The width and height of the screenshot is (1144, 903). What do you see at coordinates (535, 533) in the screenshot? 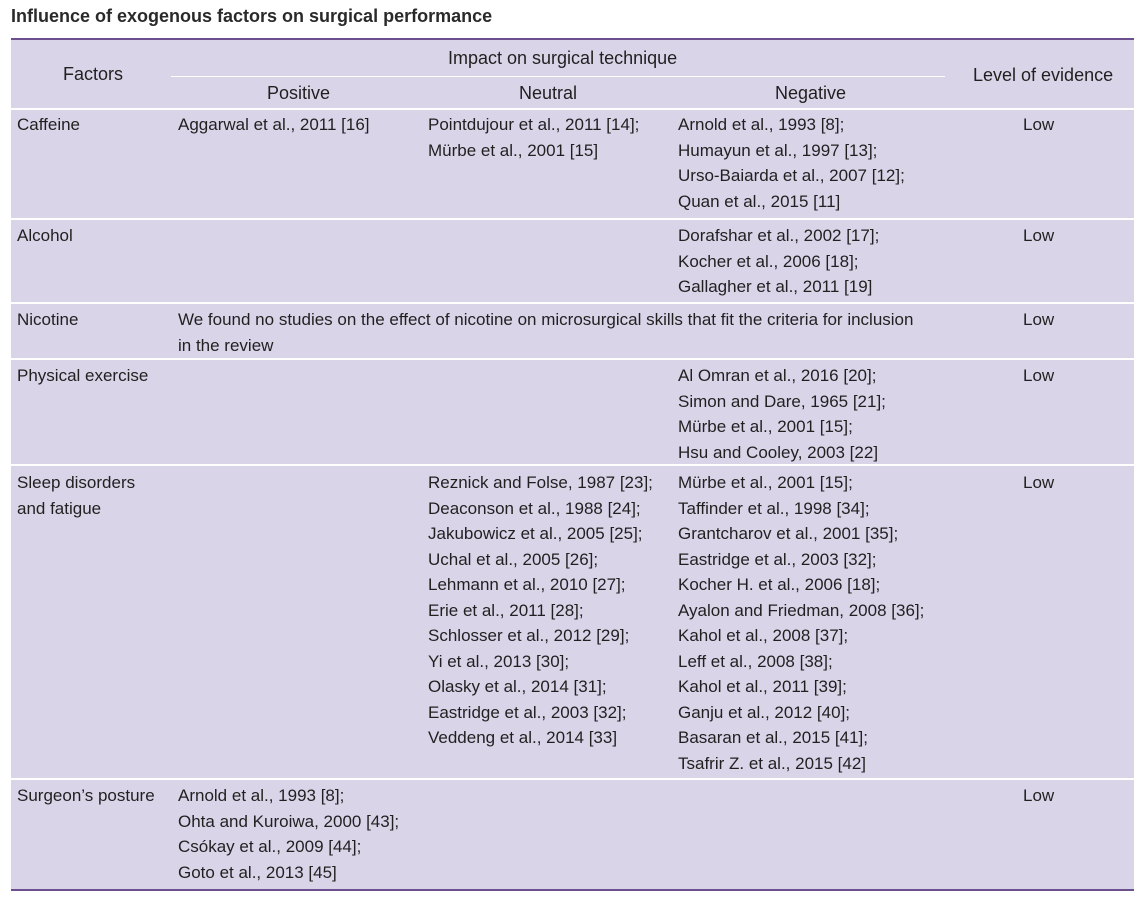
I see `ref-line: Jakubowicz et al., 2005 [25];` at bounding box center [535, 533].